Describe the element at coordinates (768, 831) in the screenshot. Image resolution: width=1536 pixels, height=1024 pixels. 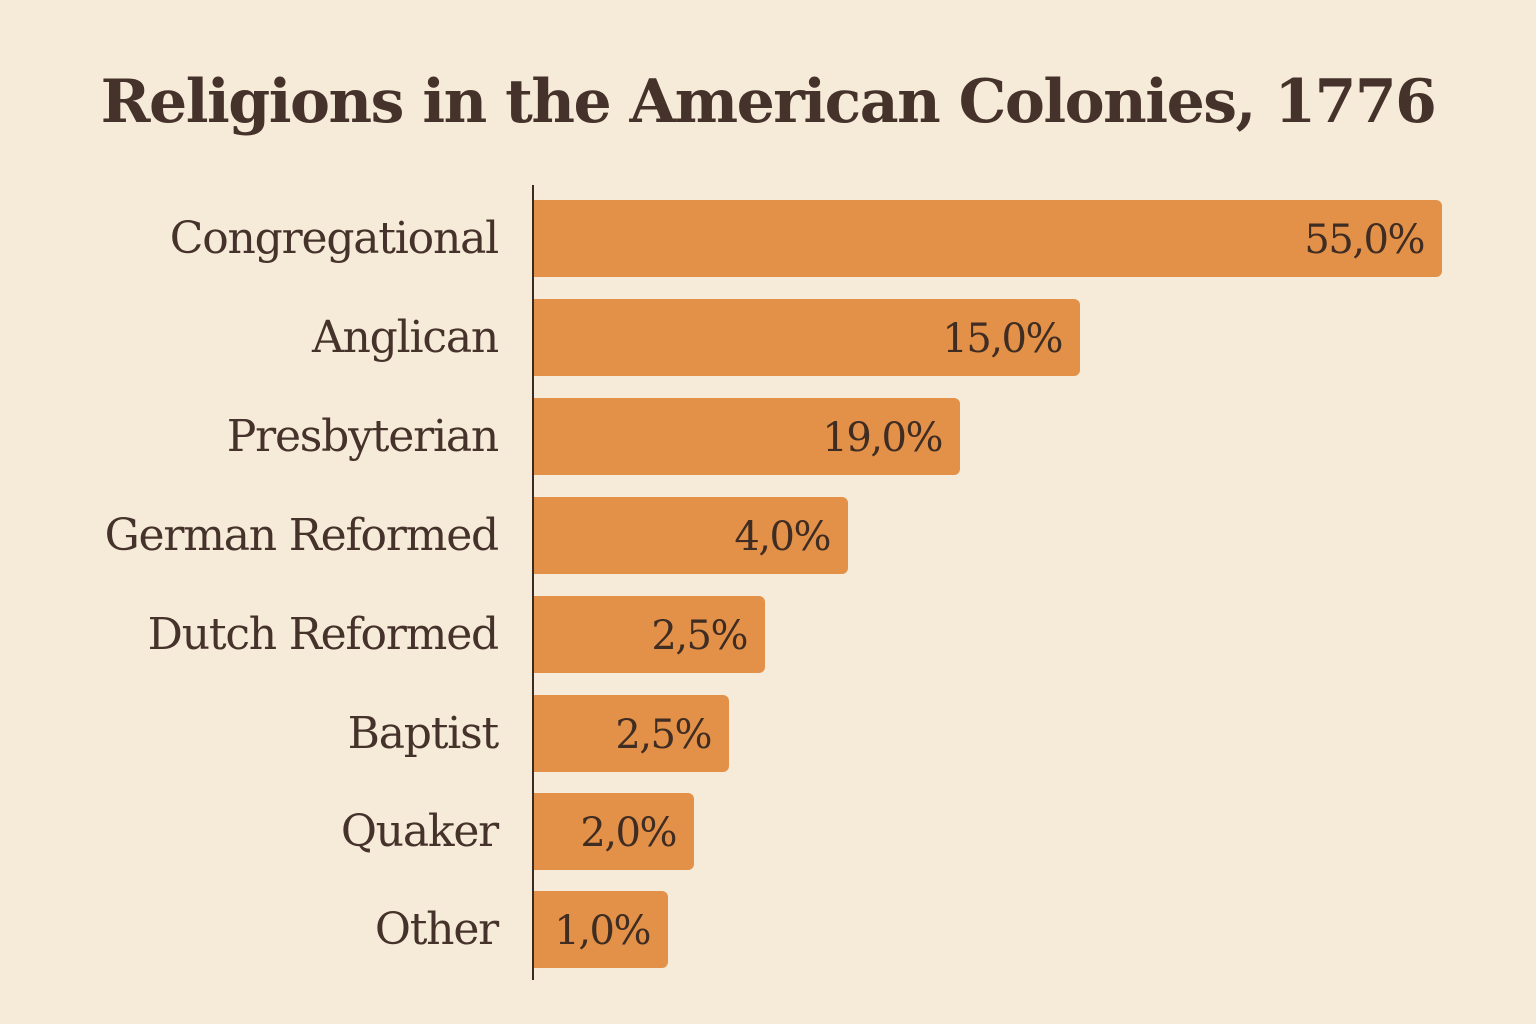
I see `bar-row-quaker: Quaker 2,0%` at that location.